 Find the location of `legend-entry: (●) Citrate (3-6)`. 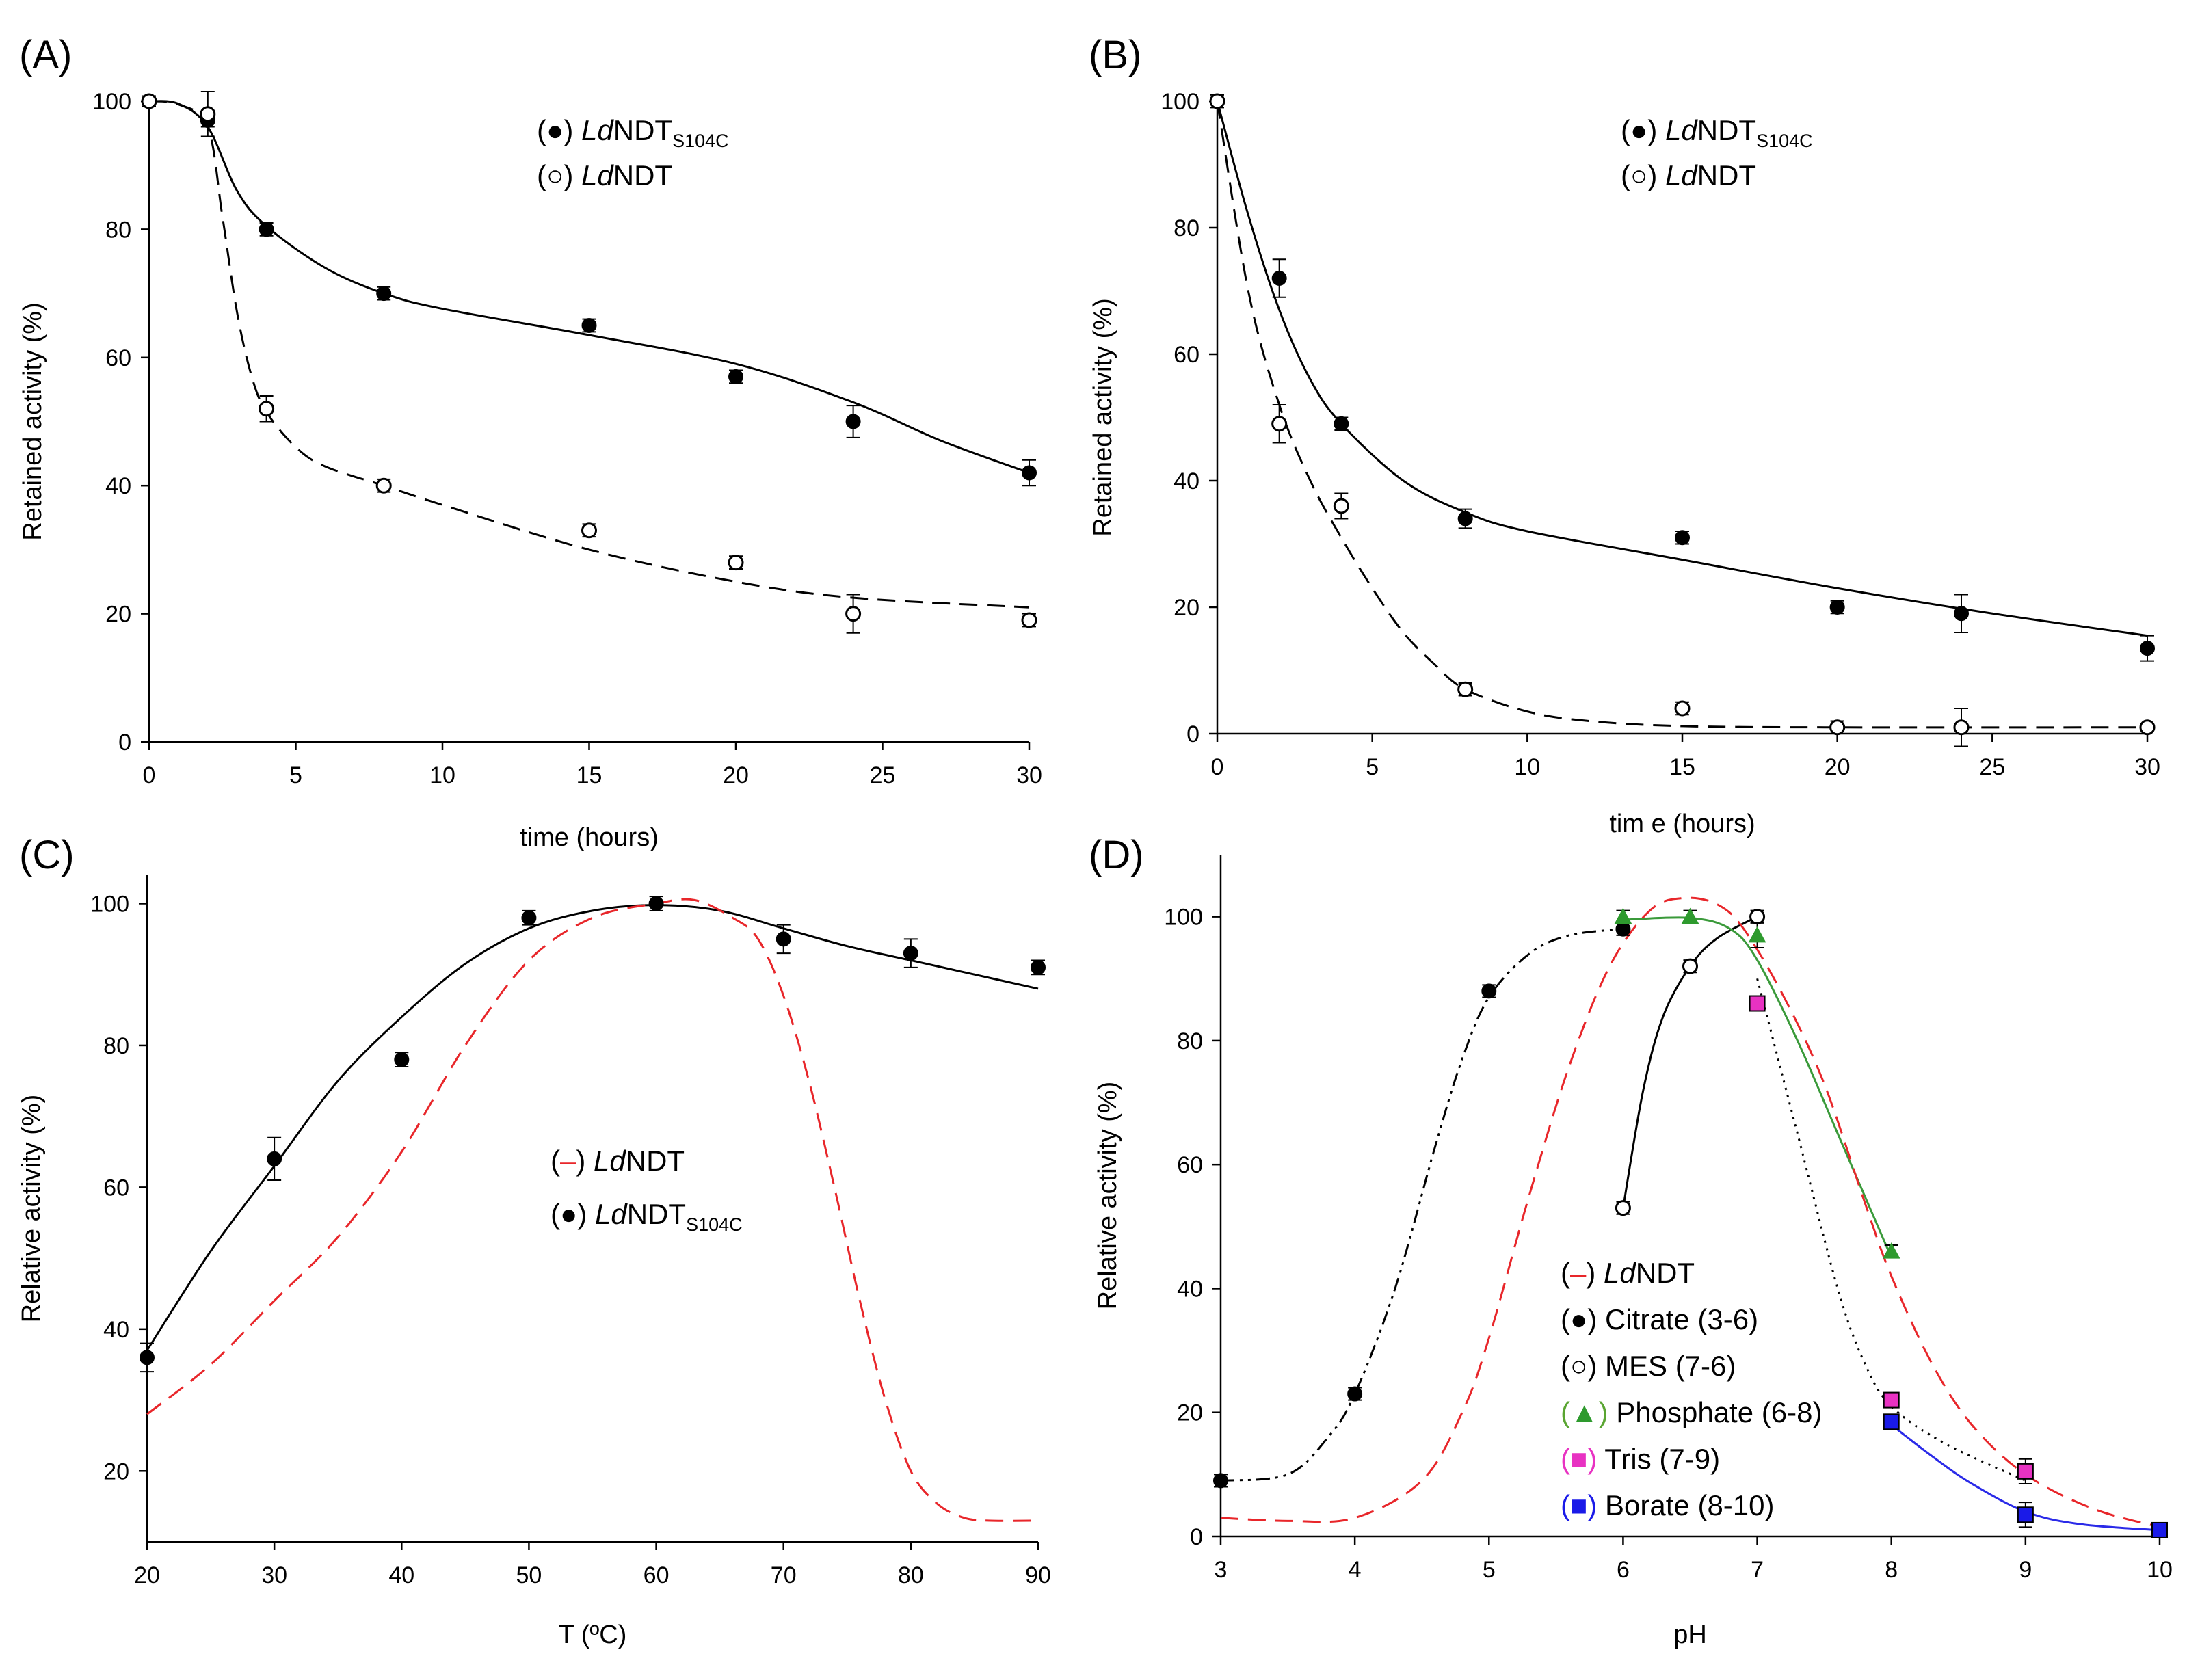

legend-entry: (●) Citrate (3-6) is located at coordinates (1659, 1319).